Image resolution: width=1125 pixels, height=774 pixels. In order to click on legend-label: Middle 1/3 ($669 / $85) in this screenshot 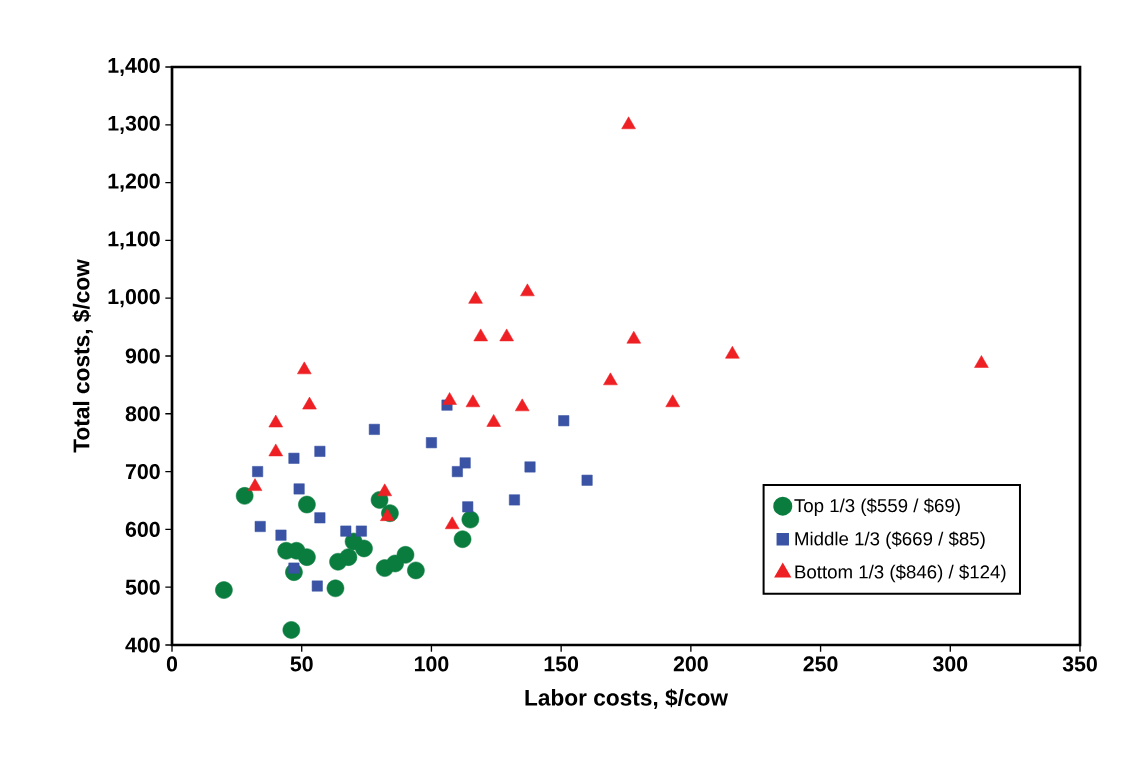, I will do `click(890, 540)`.